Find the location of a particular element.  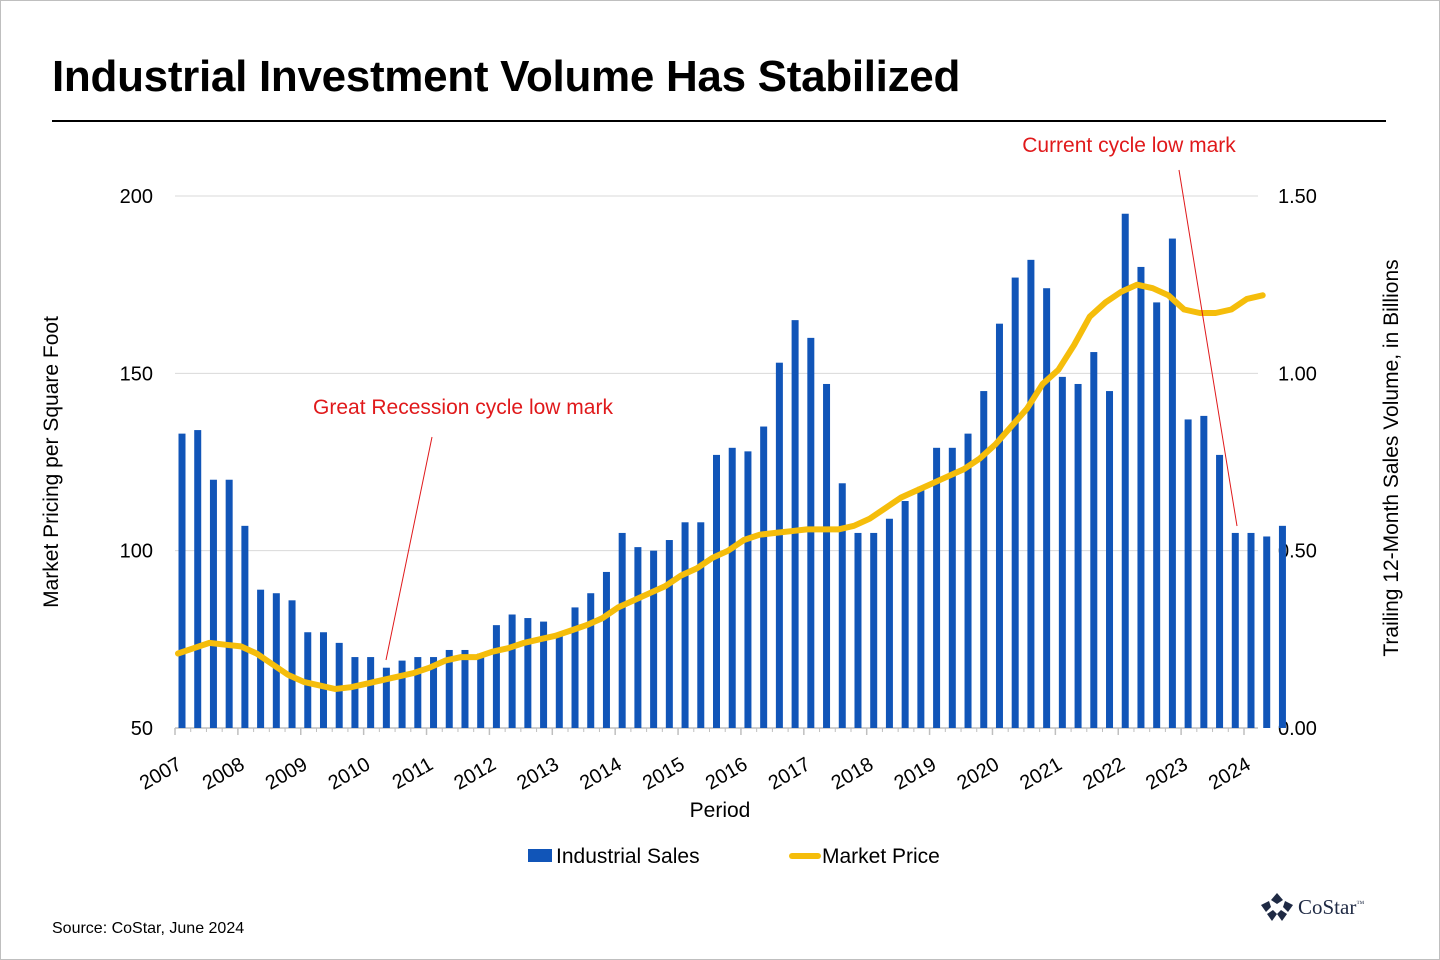

y-right-tick-label: 0.00 is located at coordinates (1297, 729).